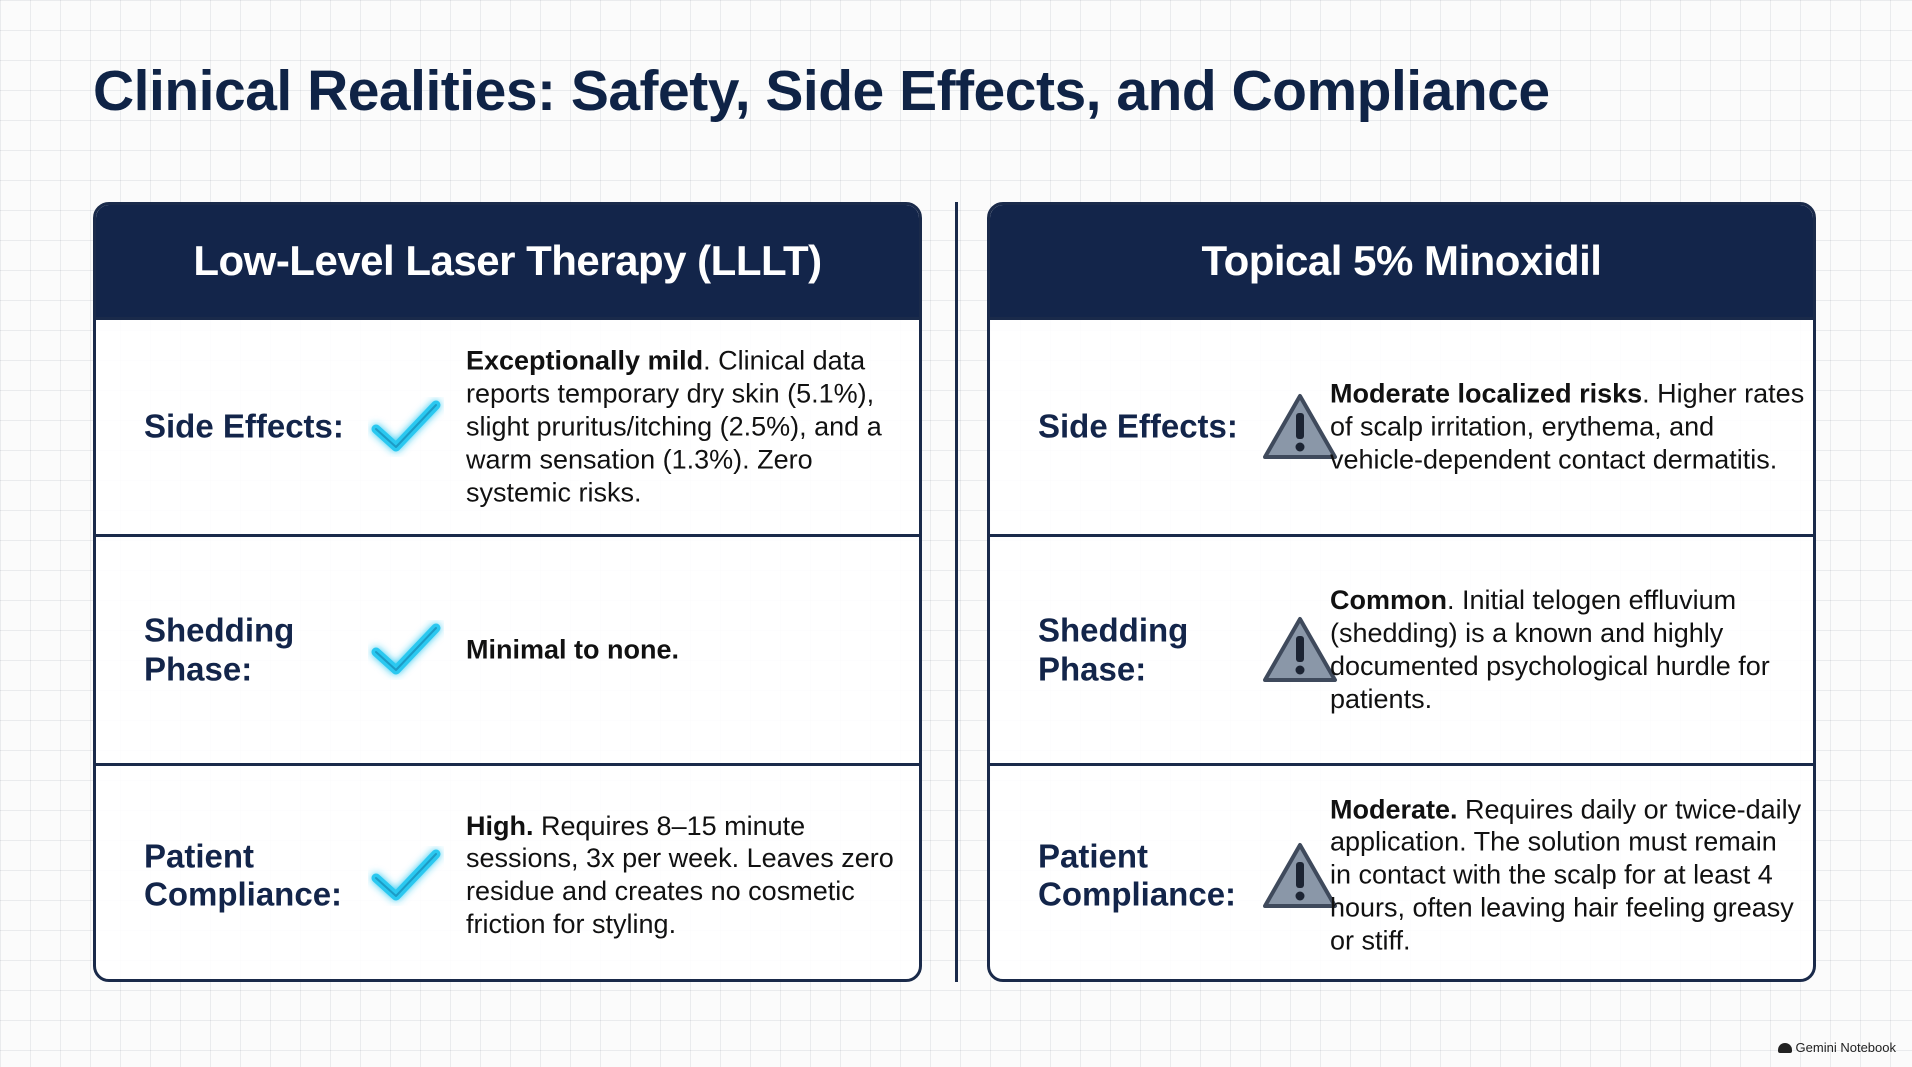 This screenshot has width=1912, height=1067. Describe the element at coordinates (1394, 809) in the screenshot. I see `row-lead: Moderate.` at that location.